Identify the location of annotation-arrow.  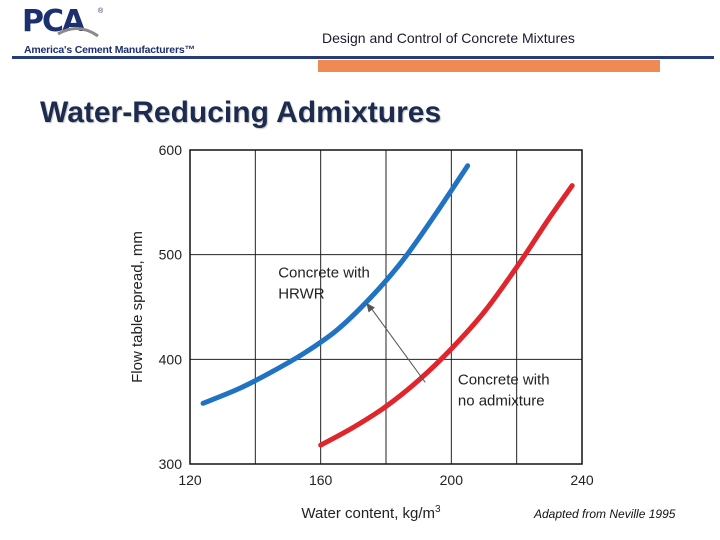
(397, 344).